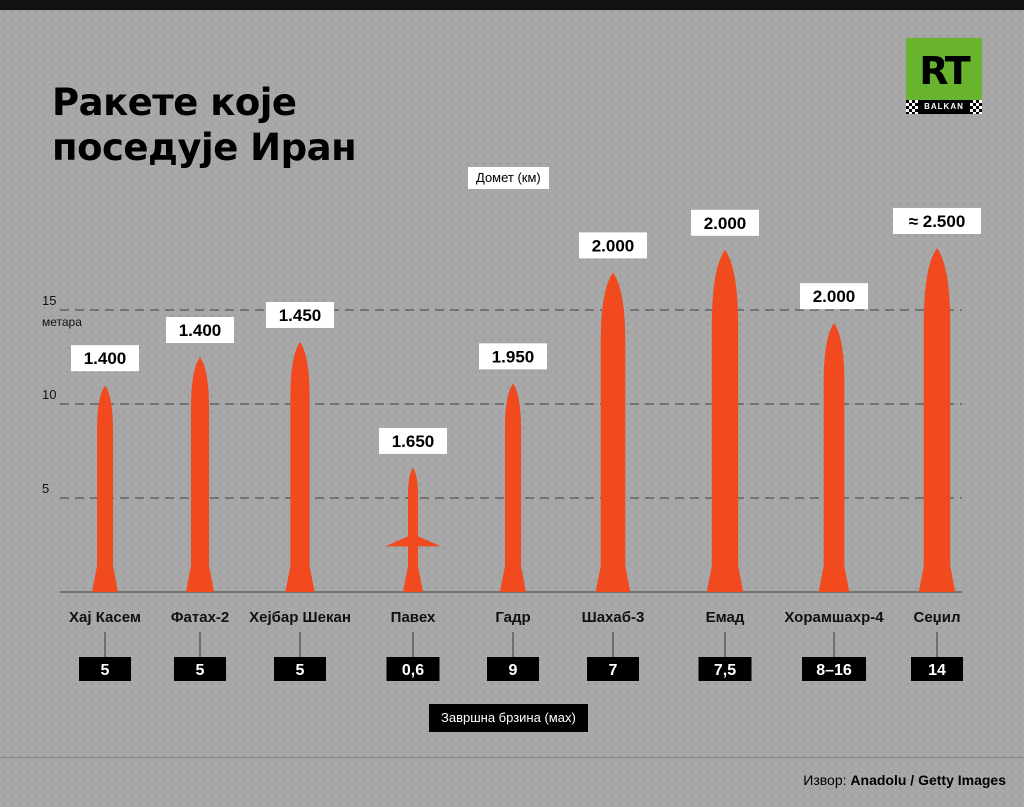 This screenshot has width=1024, height=807. I want to click on category-label: Емад, so click(725, 617).